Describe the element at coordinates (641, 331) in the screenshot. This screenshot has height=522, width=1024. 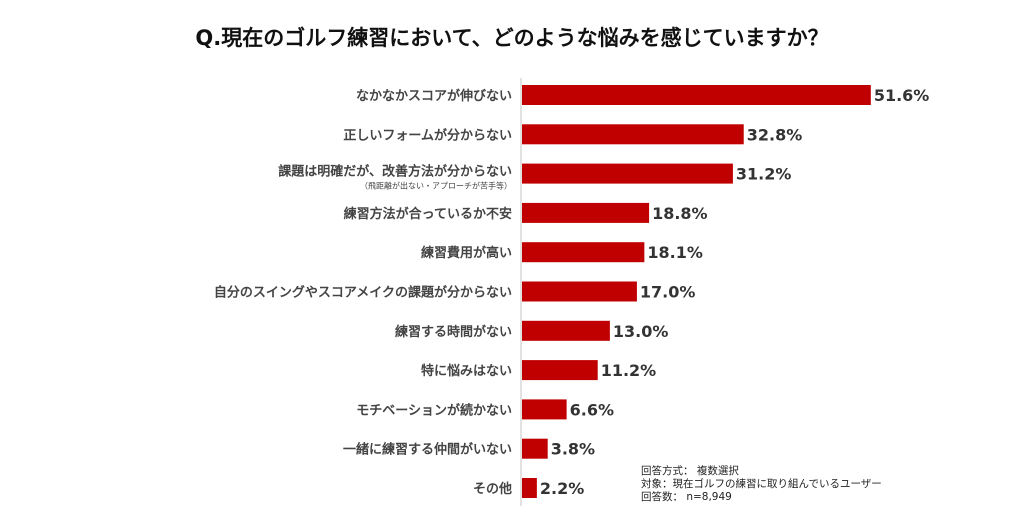
I see `value-label: 13.0%` at that location.